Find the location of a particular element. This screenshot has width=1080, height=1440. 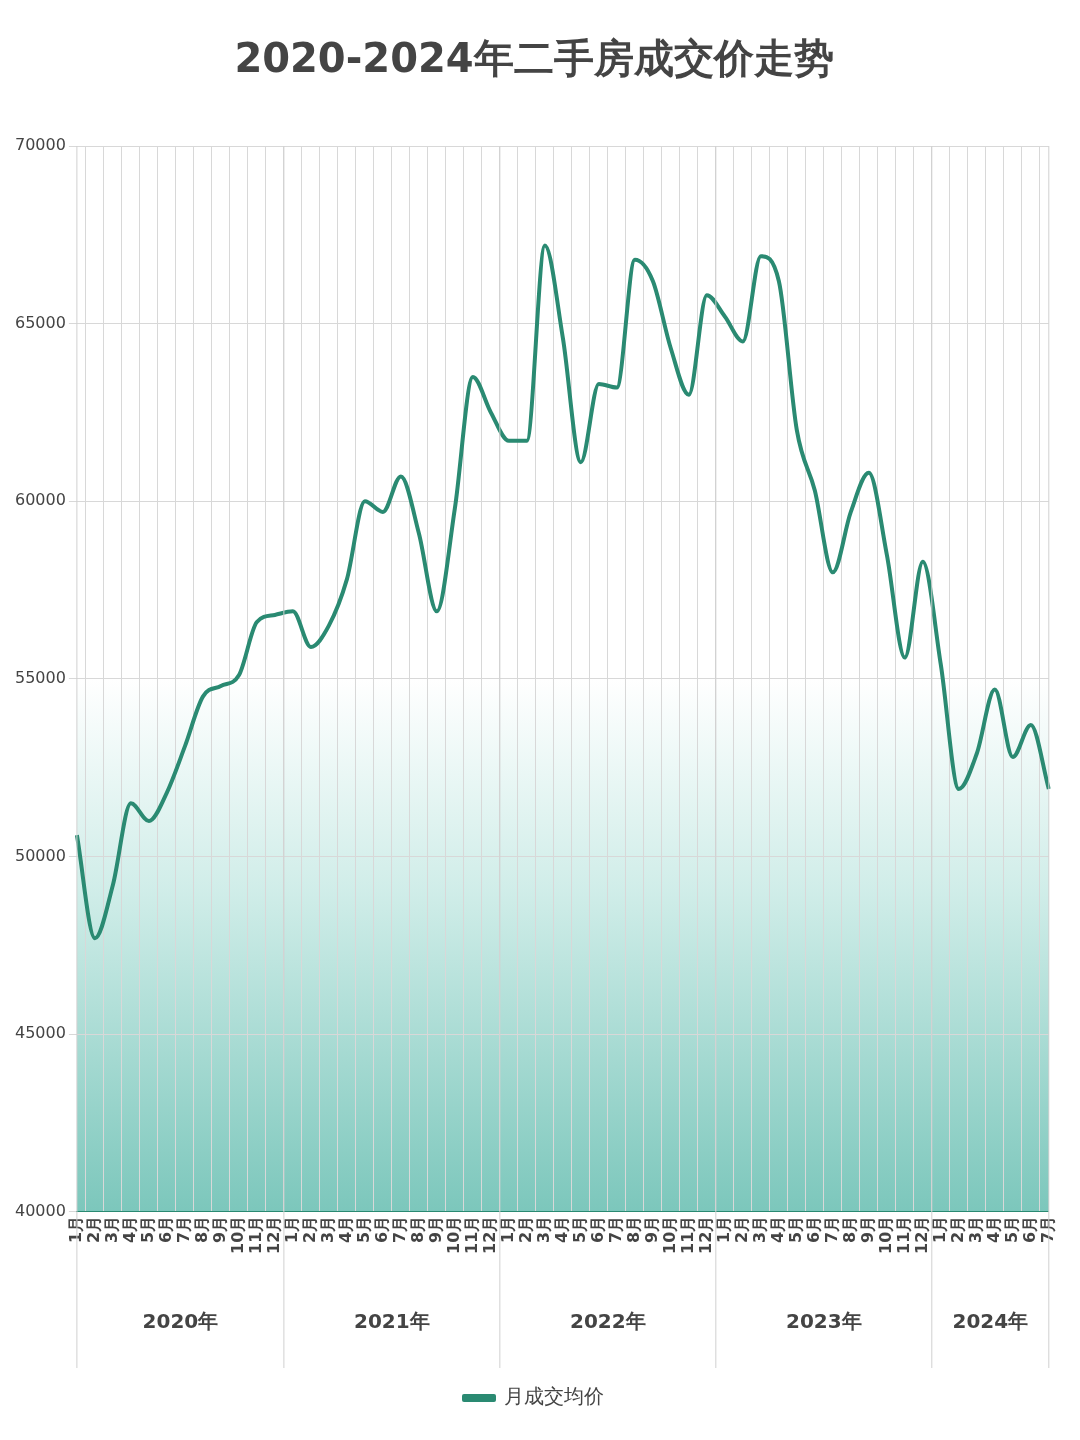

text: 2021年 is located at coordinates (392, 1321).